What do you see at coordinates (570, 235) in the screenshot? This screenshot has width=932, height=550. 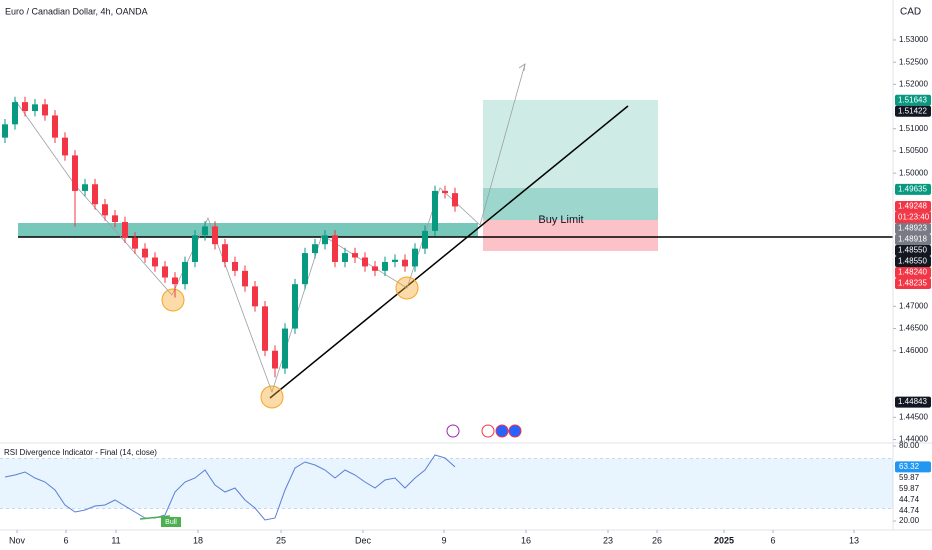 I see `stop-zone` at bounding box center [570, 235].